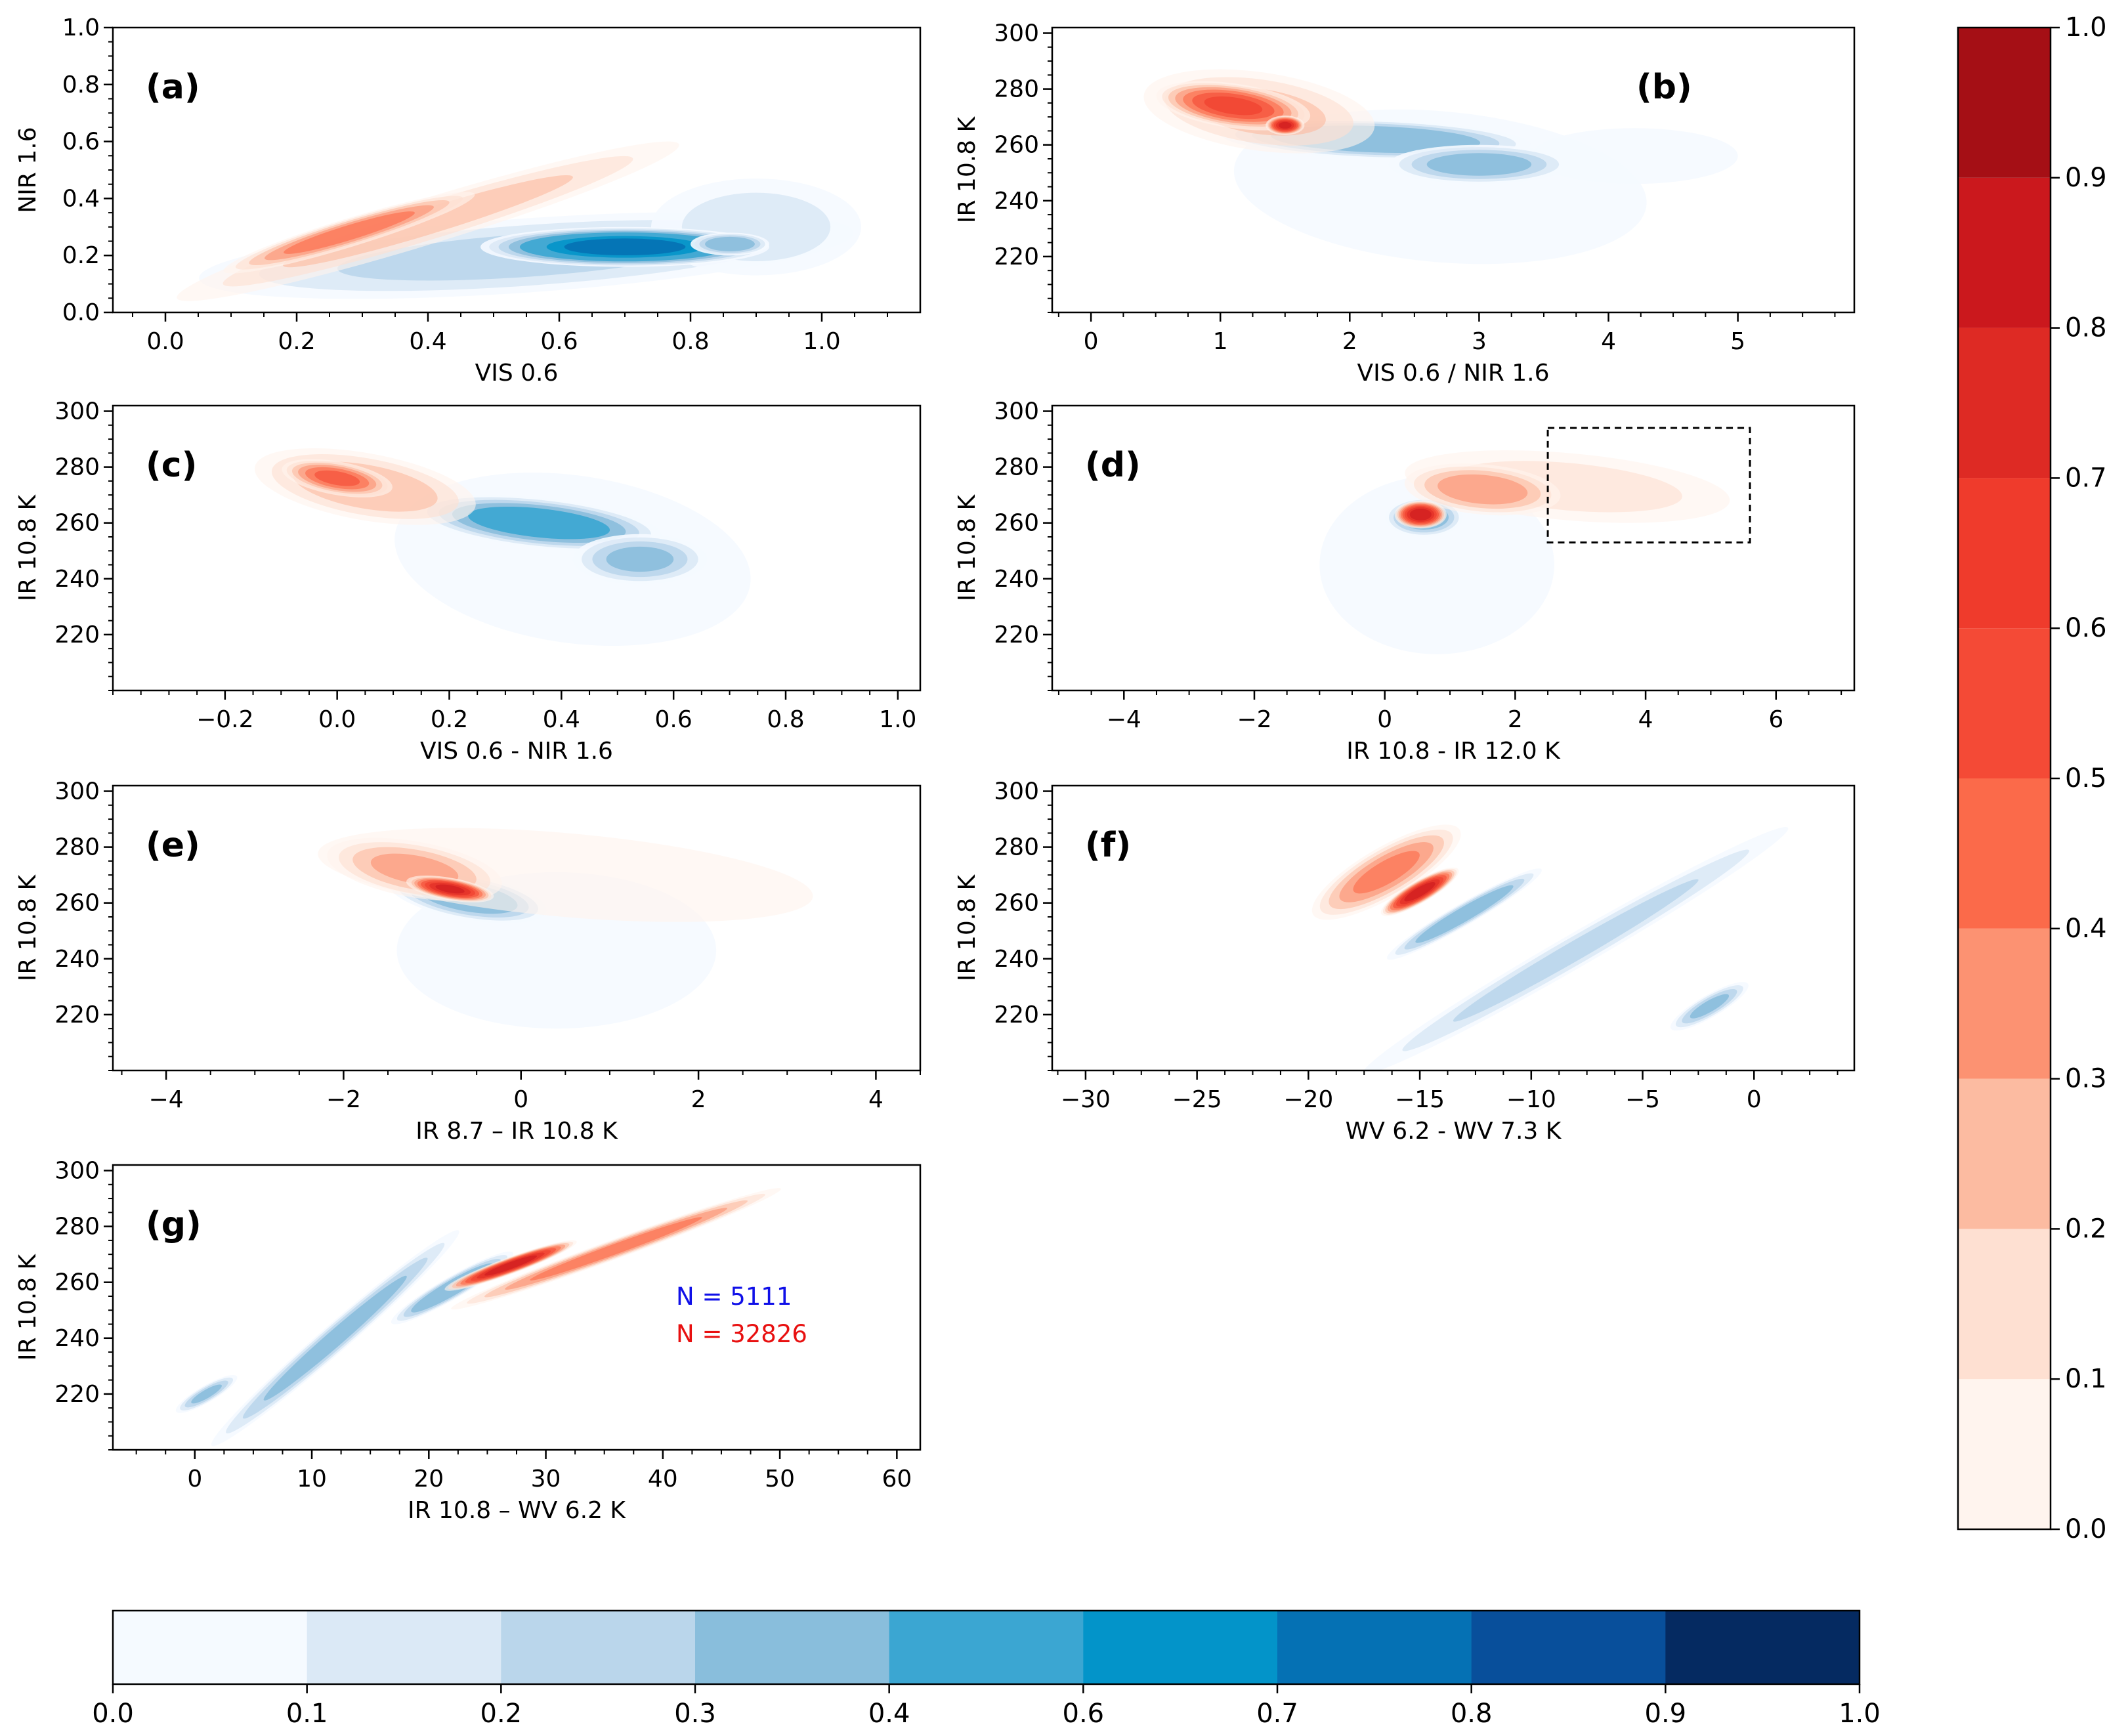 The height and width of the screenshot is (1736, 2128). I want to click on x-tick-label: −0.2, so click(225, 719).